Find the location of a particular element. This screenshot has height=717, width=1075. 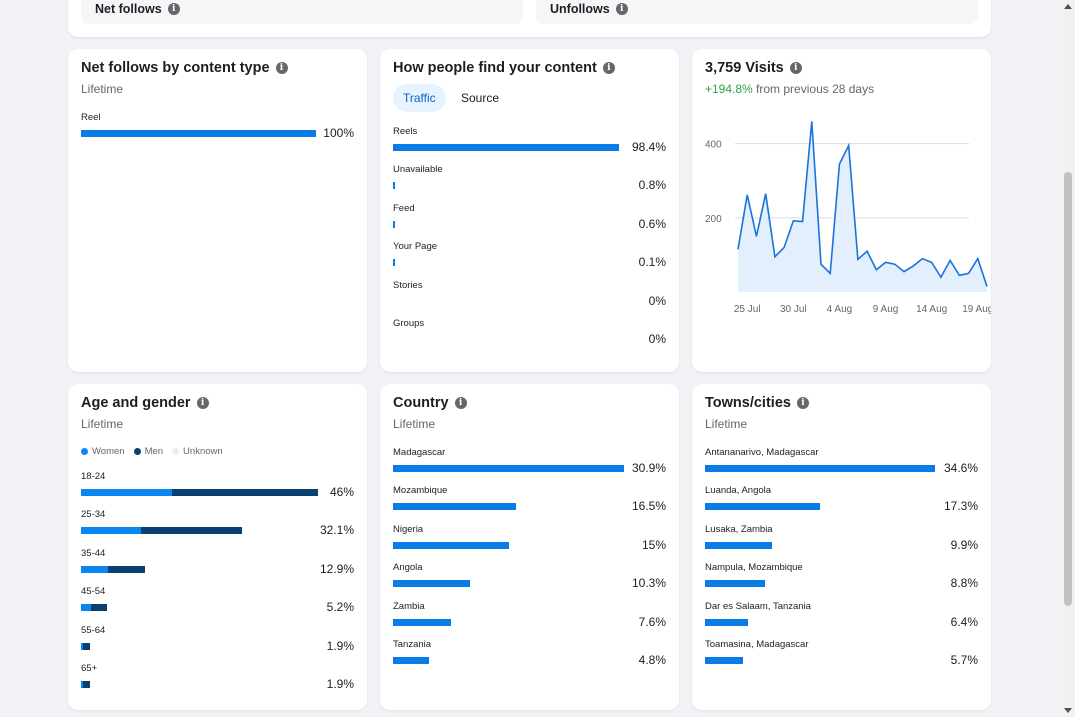

bar-label: Nampula, Mozambique is located at coordinates (754, 568).